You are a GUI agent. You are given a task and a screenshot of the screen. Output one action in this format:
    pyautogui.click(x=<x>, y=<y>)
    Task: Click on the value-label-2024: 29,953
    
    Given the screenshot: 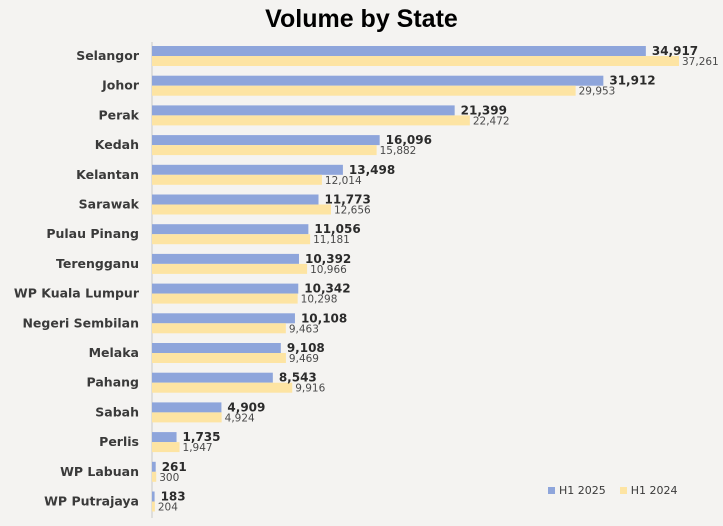 What is the action you would take?
    pyautogui.click(x=597, y=92)
    